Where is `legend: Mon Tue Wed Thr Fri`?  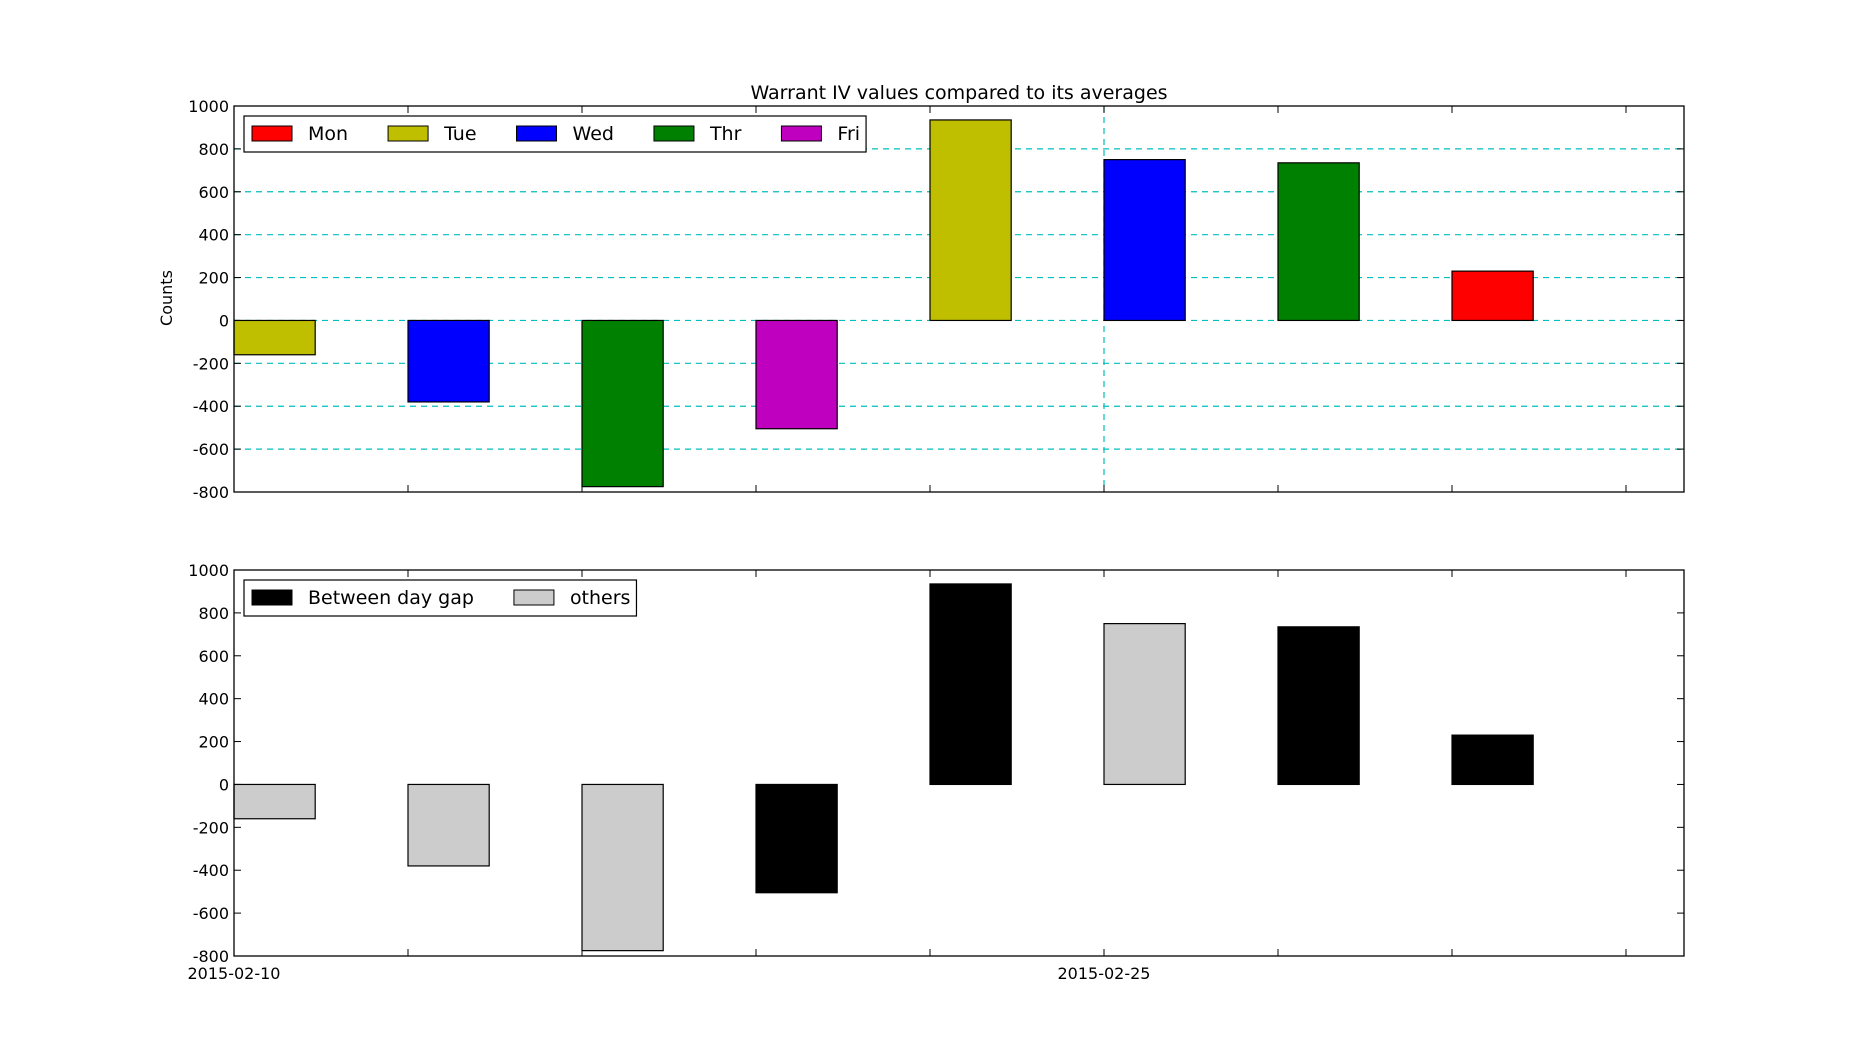
legend: Mon Tue Wed Thr Fri is located at coordinates (555, 134).